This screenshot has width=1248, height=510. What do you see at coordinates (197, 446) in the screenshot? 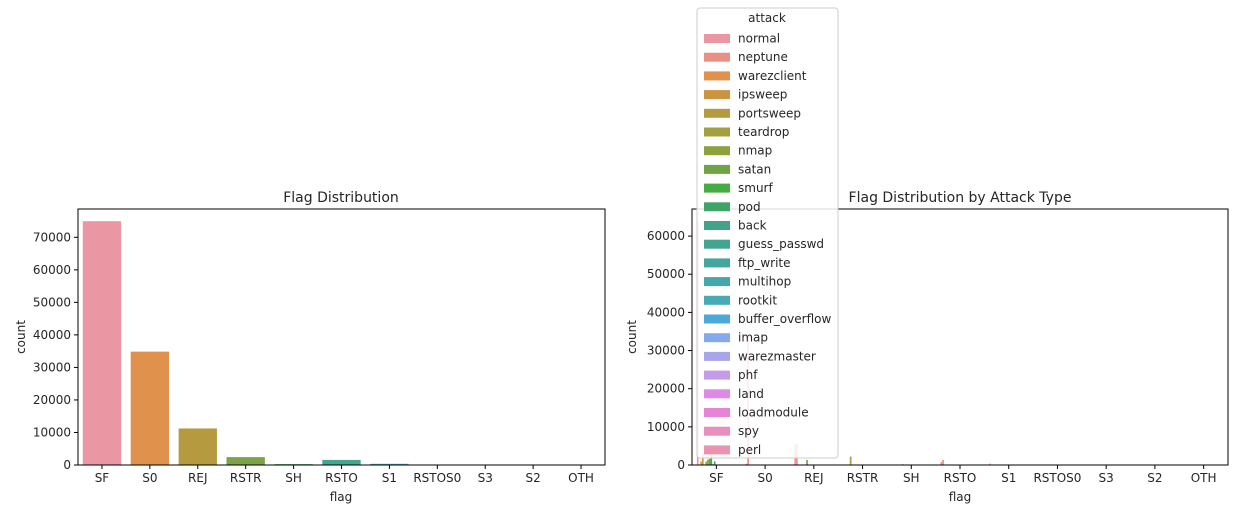
I see `bar-rej` at bounding box center [197, 446].